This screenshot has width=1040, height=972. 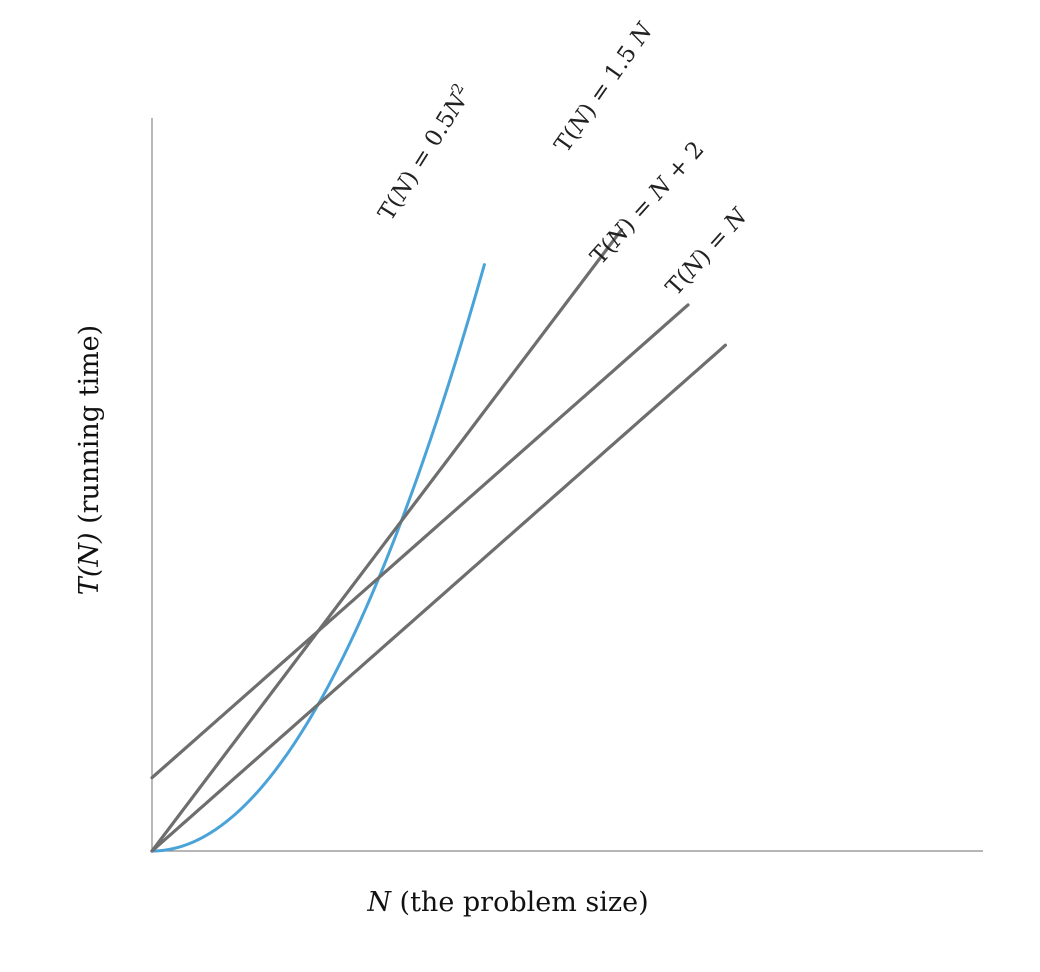 I want to click on series-label-0: T(N) = 0.5N2, so click(x=424, y=153).